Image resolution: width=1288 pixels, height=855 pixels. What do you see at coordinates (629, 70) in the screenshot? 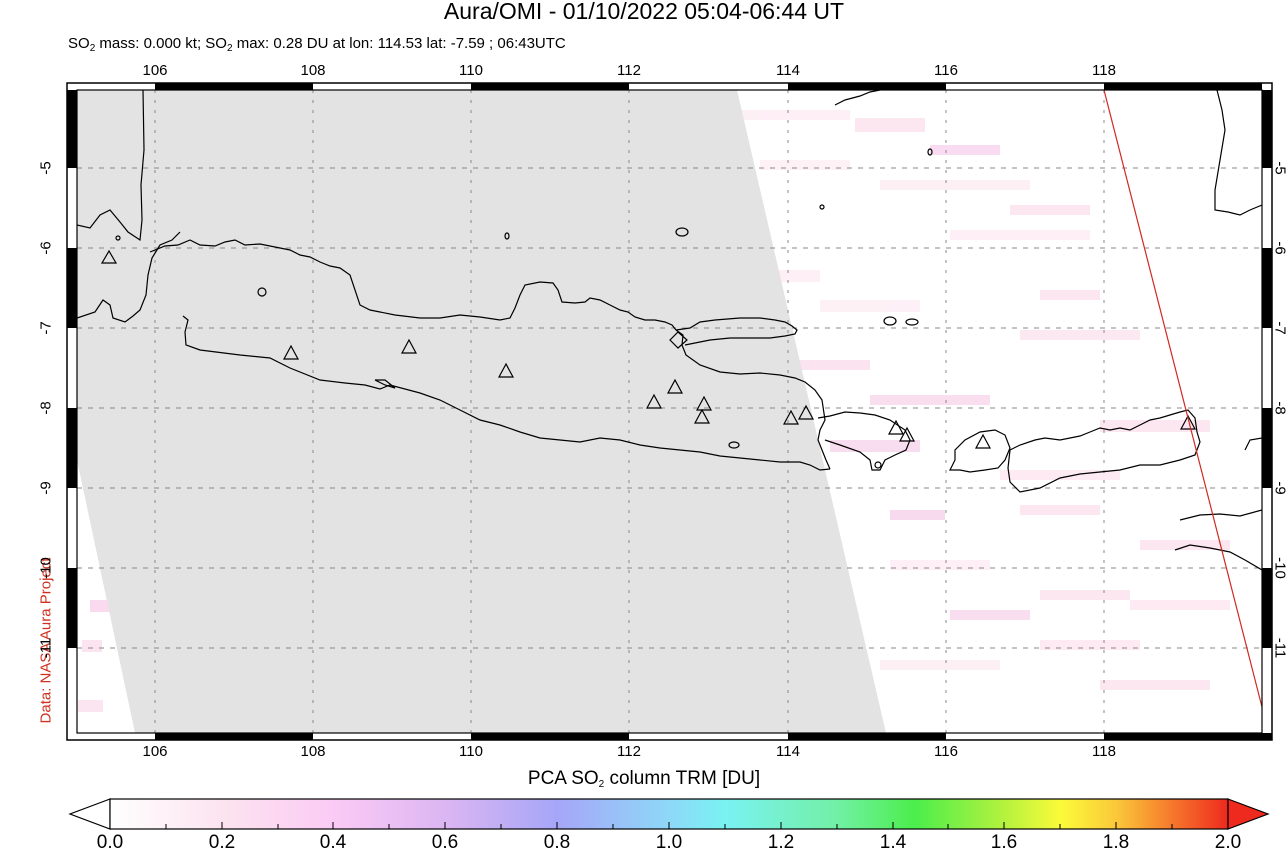
I see `lon-label-top: 112` at bounding box center [629, 70].